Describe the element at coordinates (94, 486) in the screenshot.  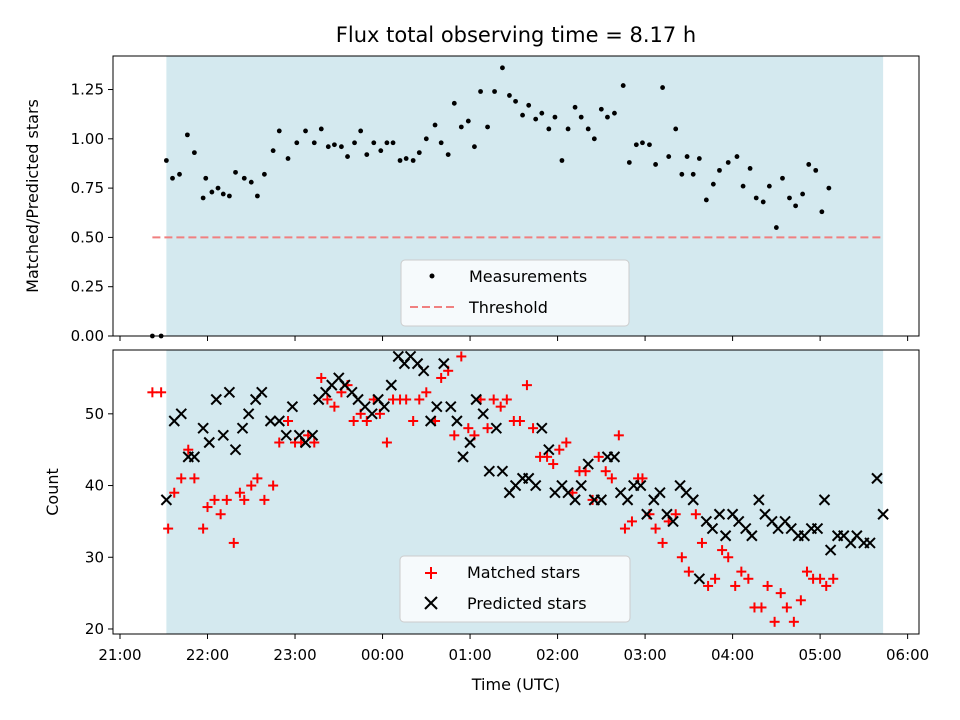
I see `y-tick-label: 40` at that location.